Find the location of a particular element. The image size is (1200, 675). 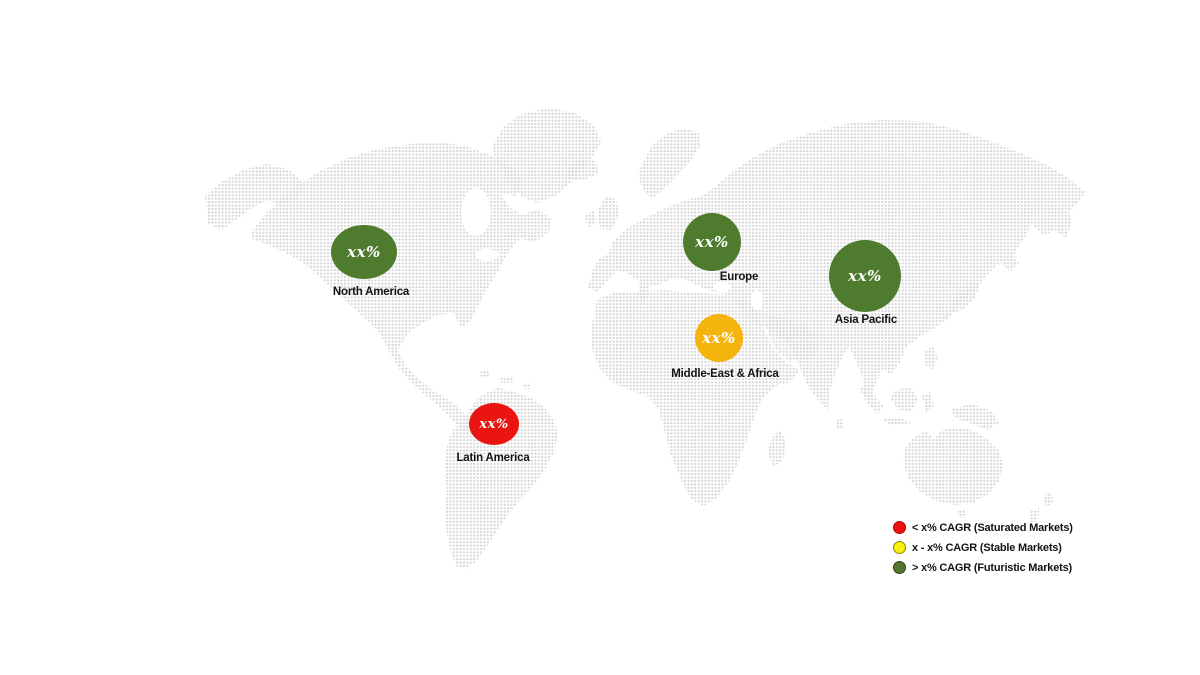

bubble-value-europe: xx% is located at coordinates (712, 242).